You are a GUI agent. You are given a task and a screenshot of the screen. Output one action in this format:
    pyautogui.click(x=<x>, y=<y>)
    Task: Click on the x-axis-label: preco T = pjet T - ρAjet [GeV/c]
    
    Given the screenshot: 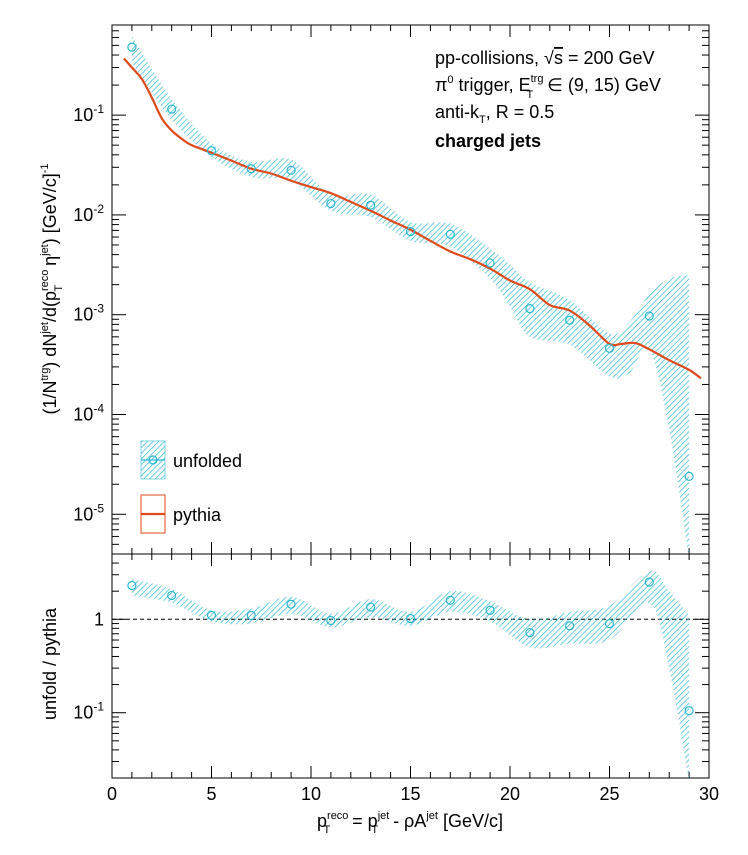 What is the action you would take?
    pyautogui.click(x=410, y=823)
    